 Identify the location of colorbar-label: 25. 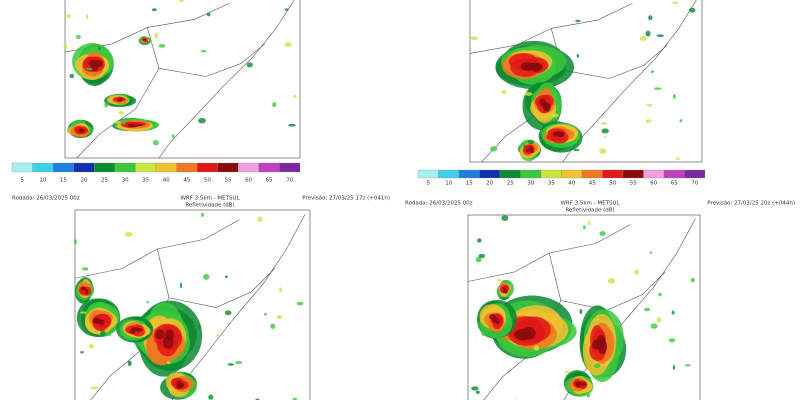
(104, 181).